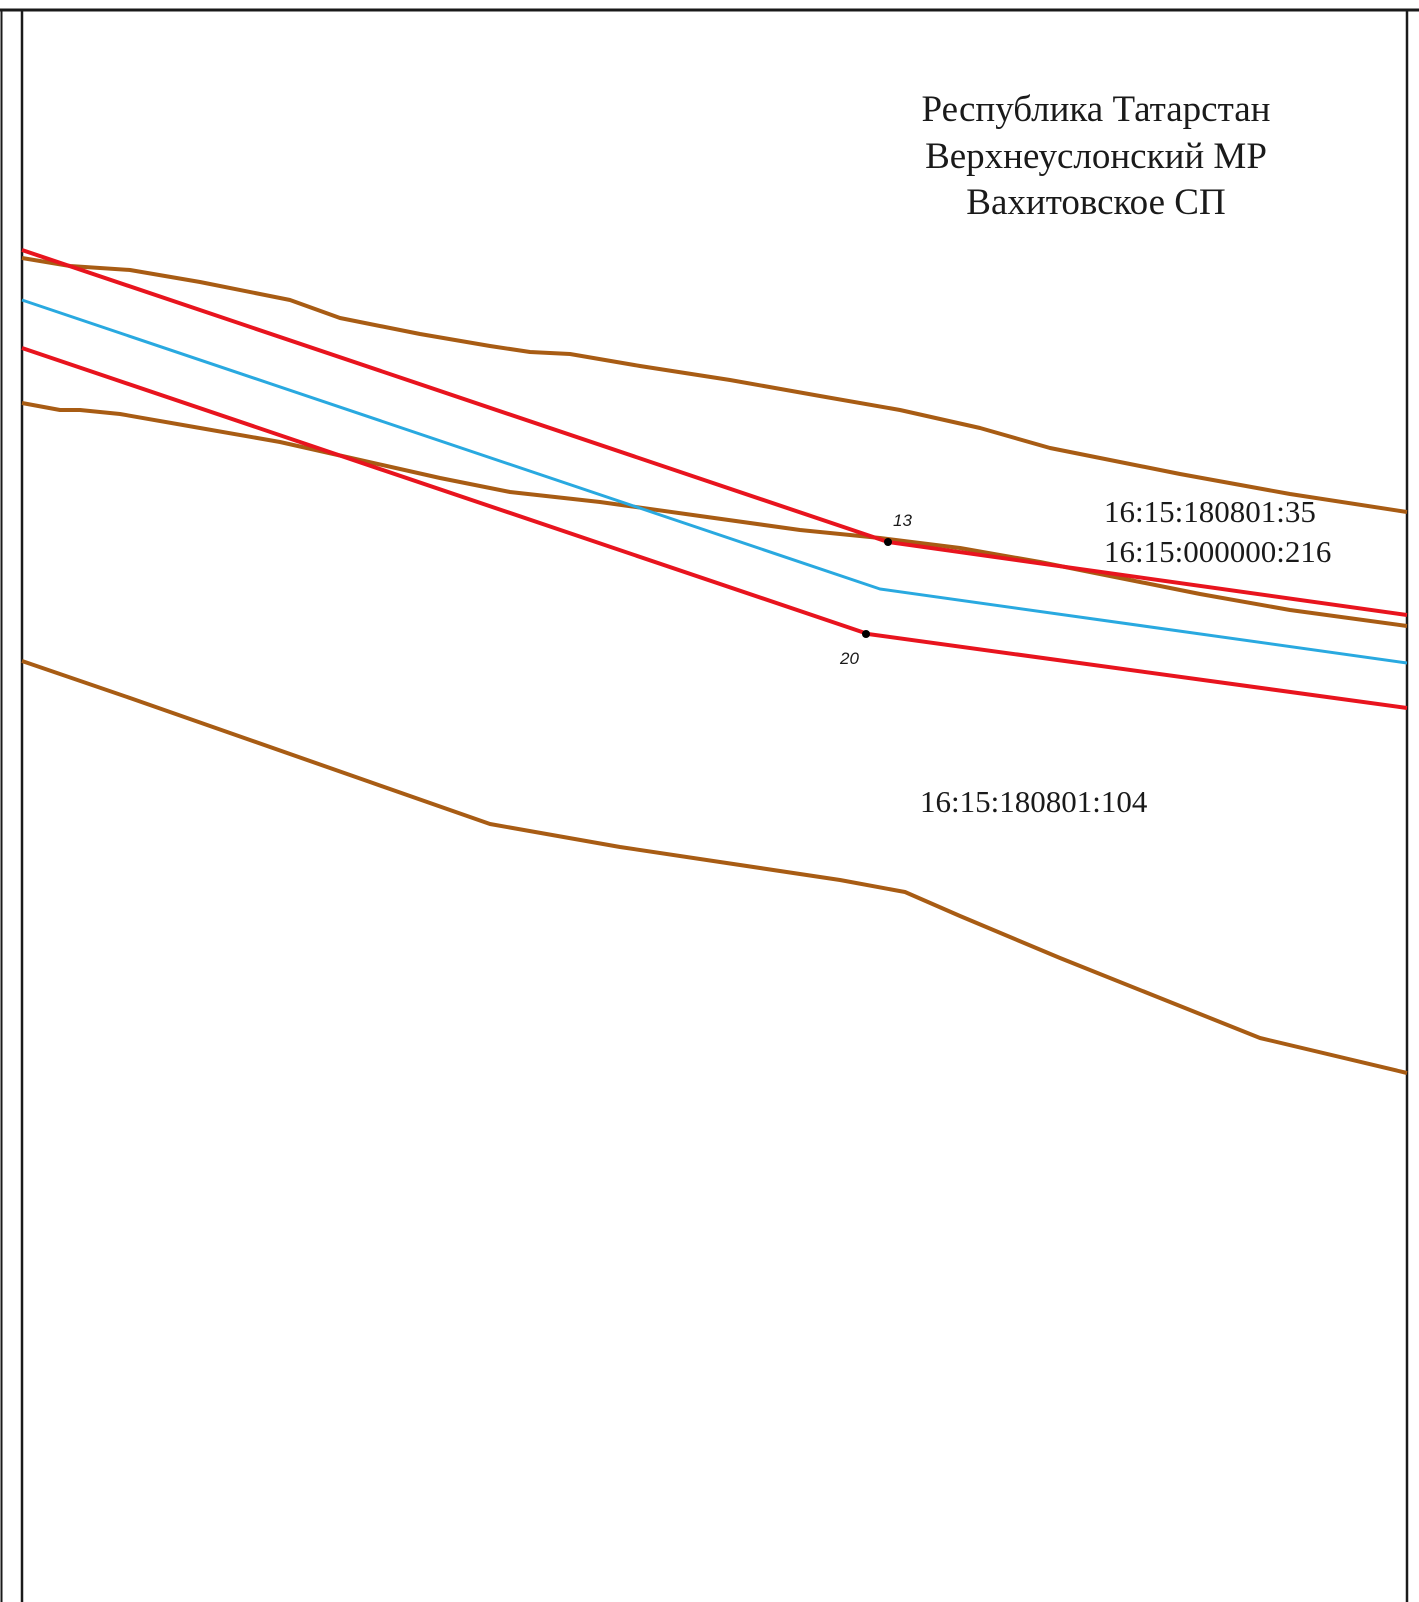 This screenshot has width=1419, height=1602. I want to click on region-title-line-1: Республика Татарстан, so click(1096, 109).